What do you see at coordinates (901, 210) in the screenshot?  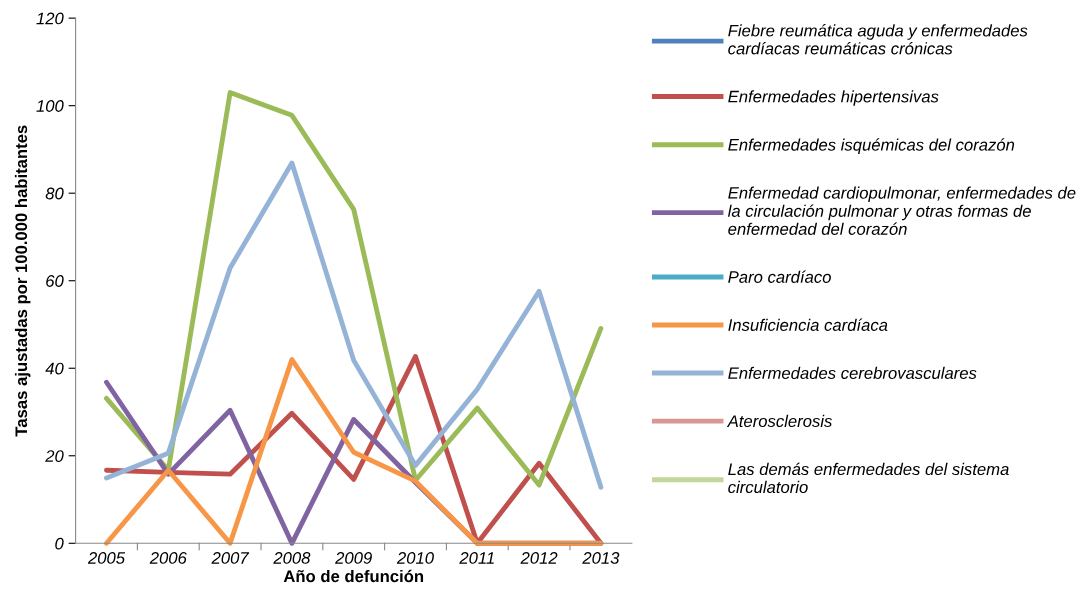 I see `legend-label: Enfermedad cardiopulmonar, enfermedades de la circulación pulmonar y otras formas de enfermedad del corazón` at bounding box center [901, 210].